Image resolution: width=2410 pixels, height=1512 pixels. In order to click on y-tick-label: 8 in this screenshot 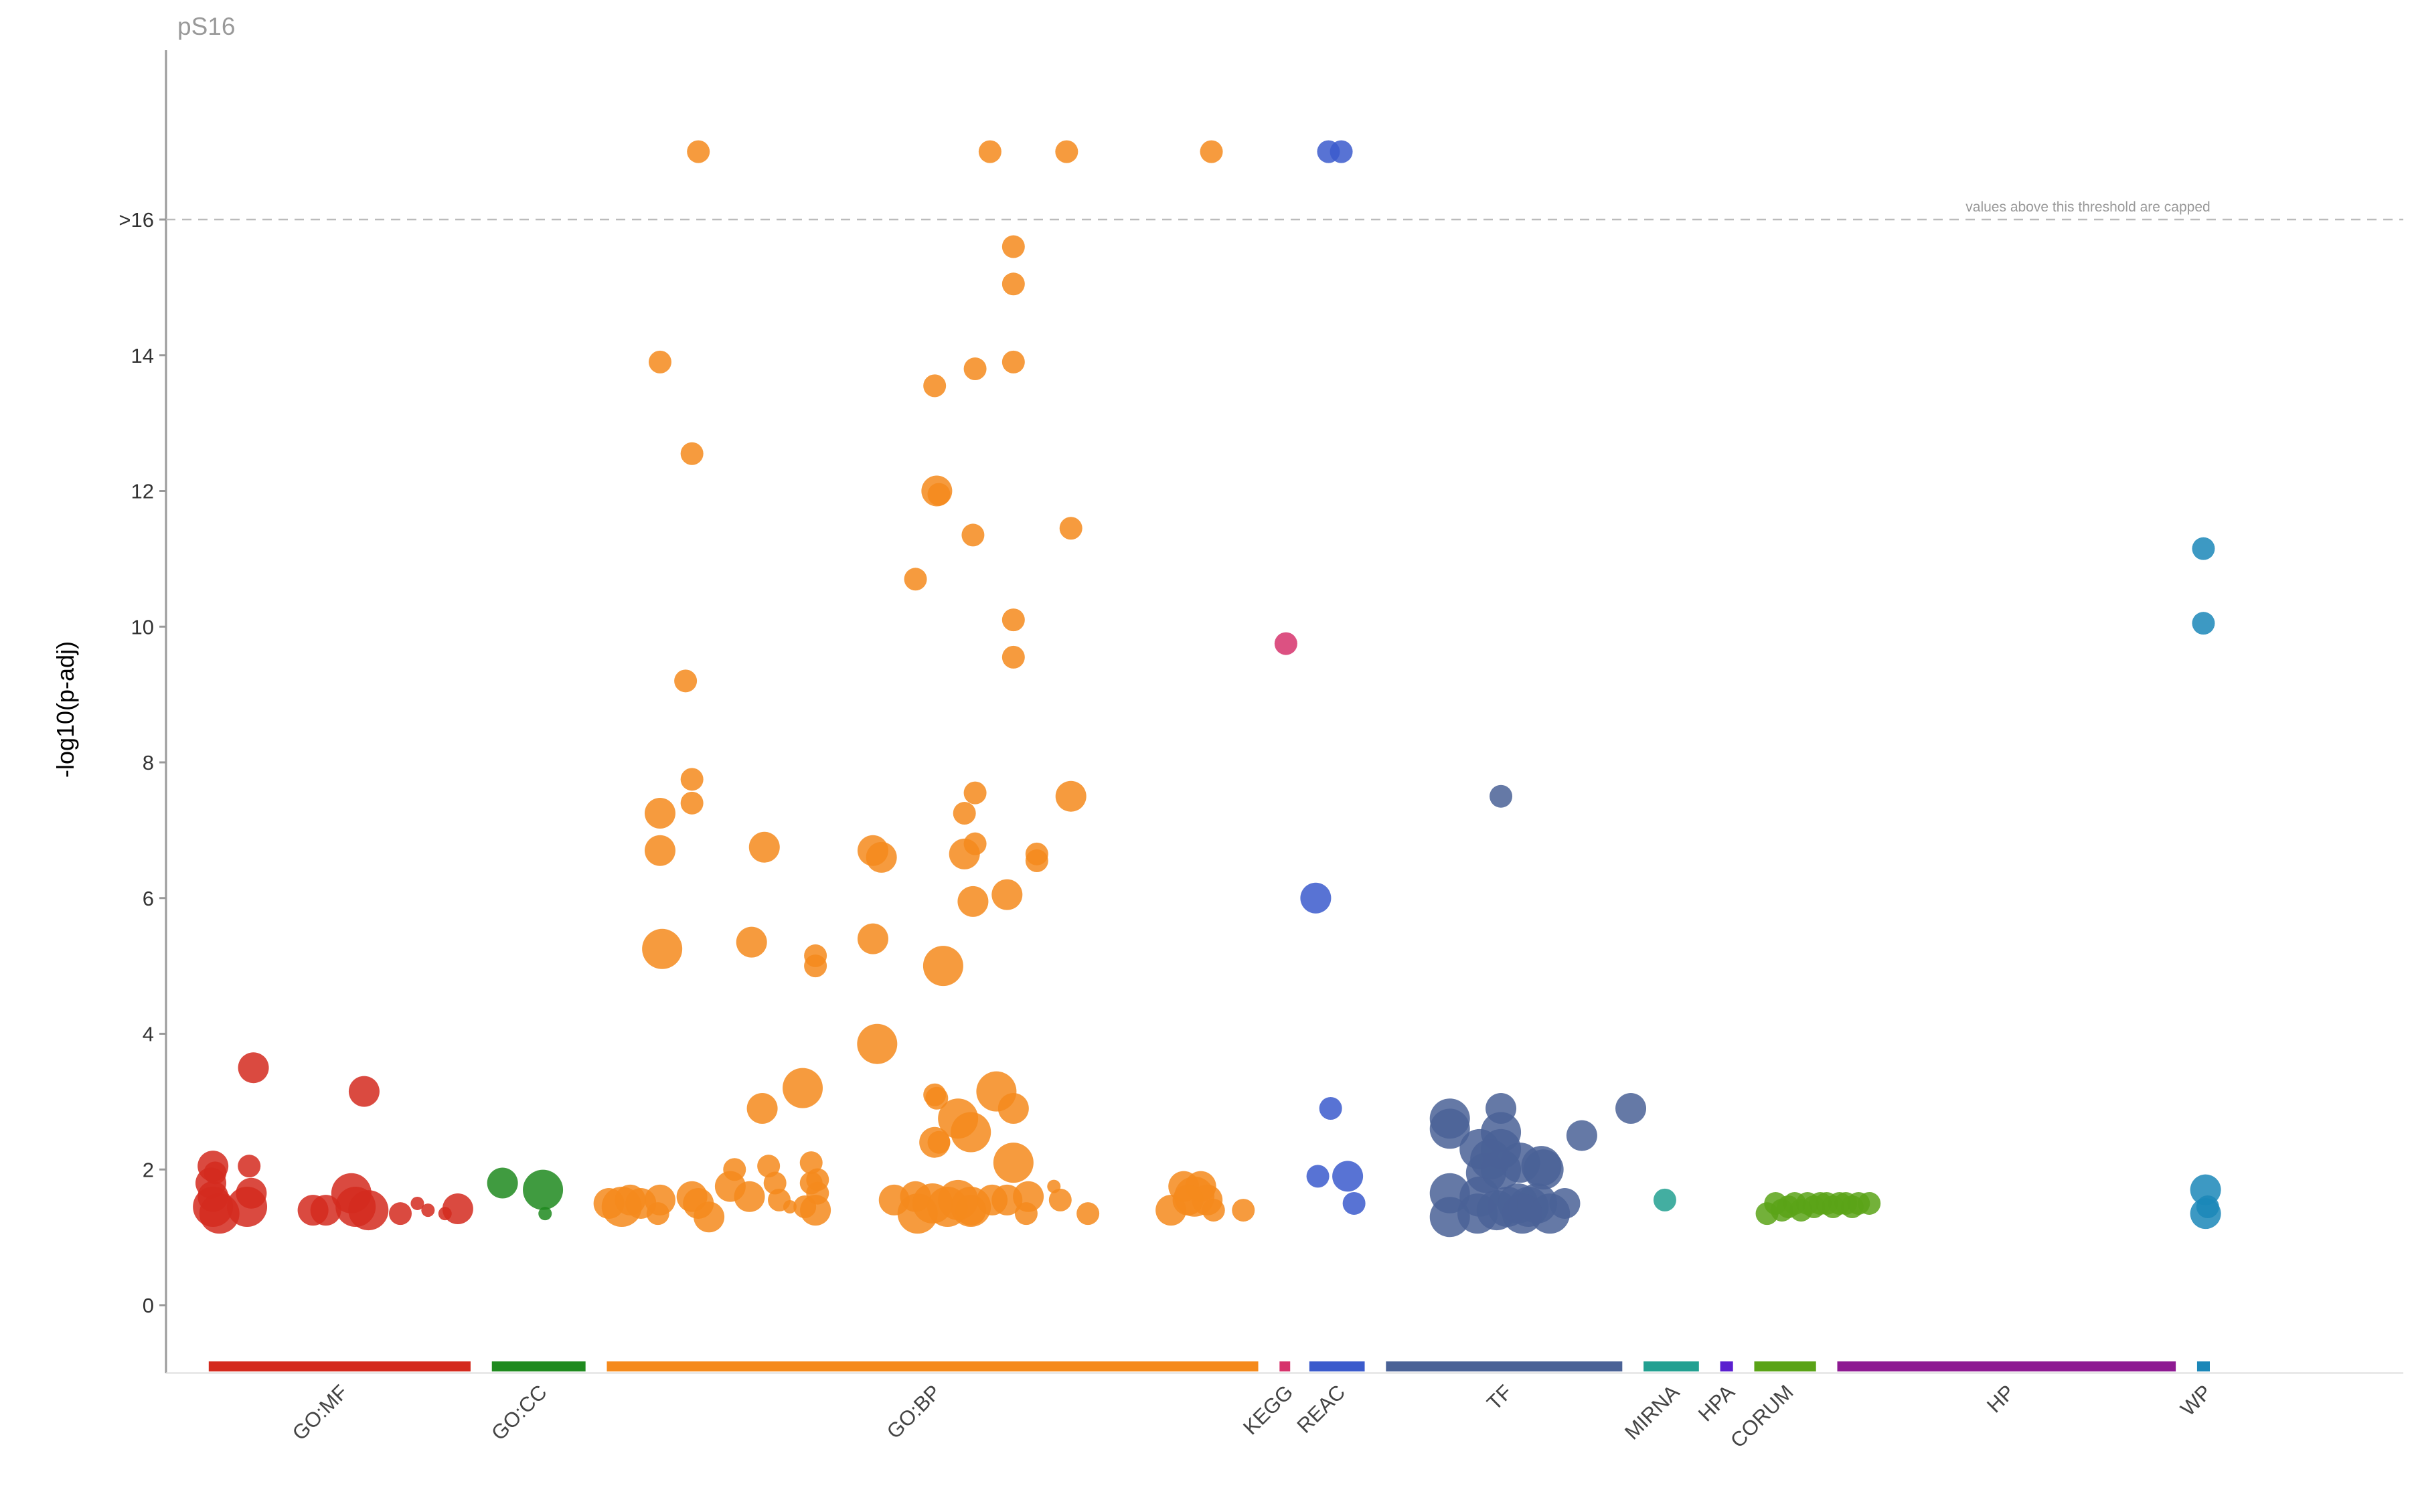, I will do `click(148, 762)`.